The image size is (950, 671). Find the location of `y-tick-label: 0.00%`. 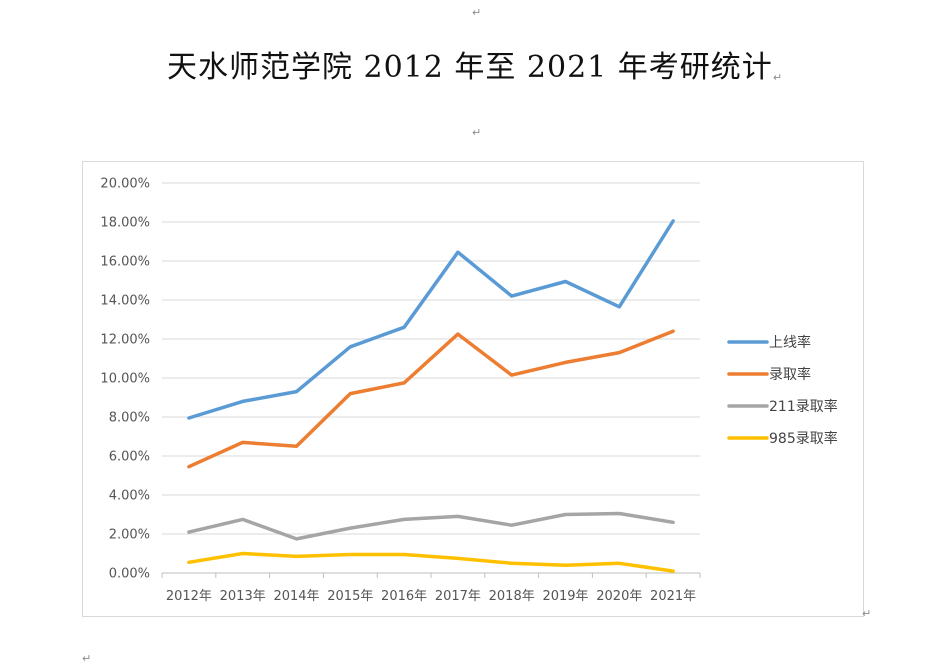

y-tick-label: 0.00% is located at coordinates (129, 574).